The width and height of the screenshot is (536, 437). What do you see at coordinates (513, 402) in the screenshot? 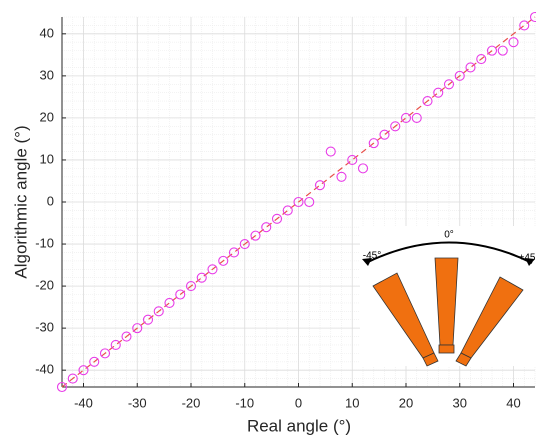
I see `x-tick-label: 40` at bounding box center [513, 402].